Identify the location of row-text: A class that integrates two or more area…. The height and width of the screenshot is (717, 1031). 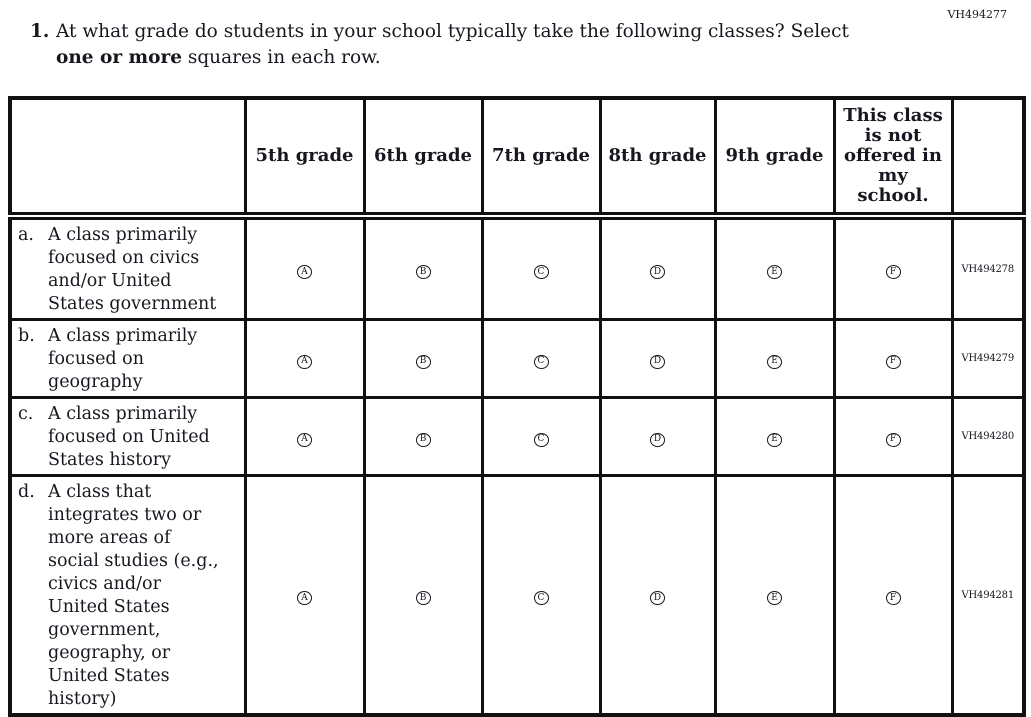
(133, 595).